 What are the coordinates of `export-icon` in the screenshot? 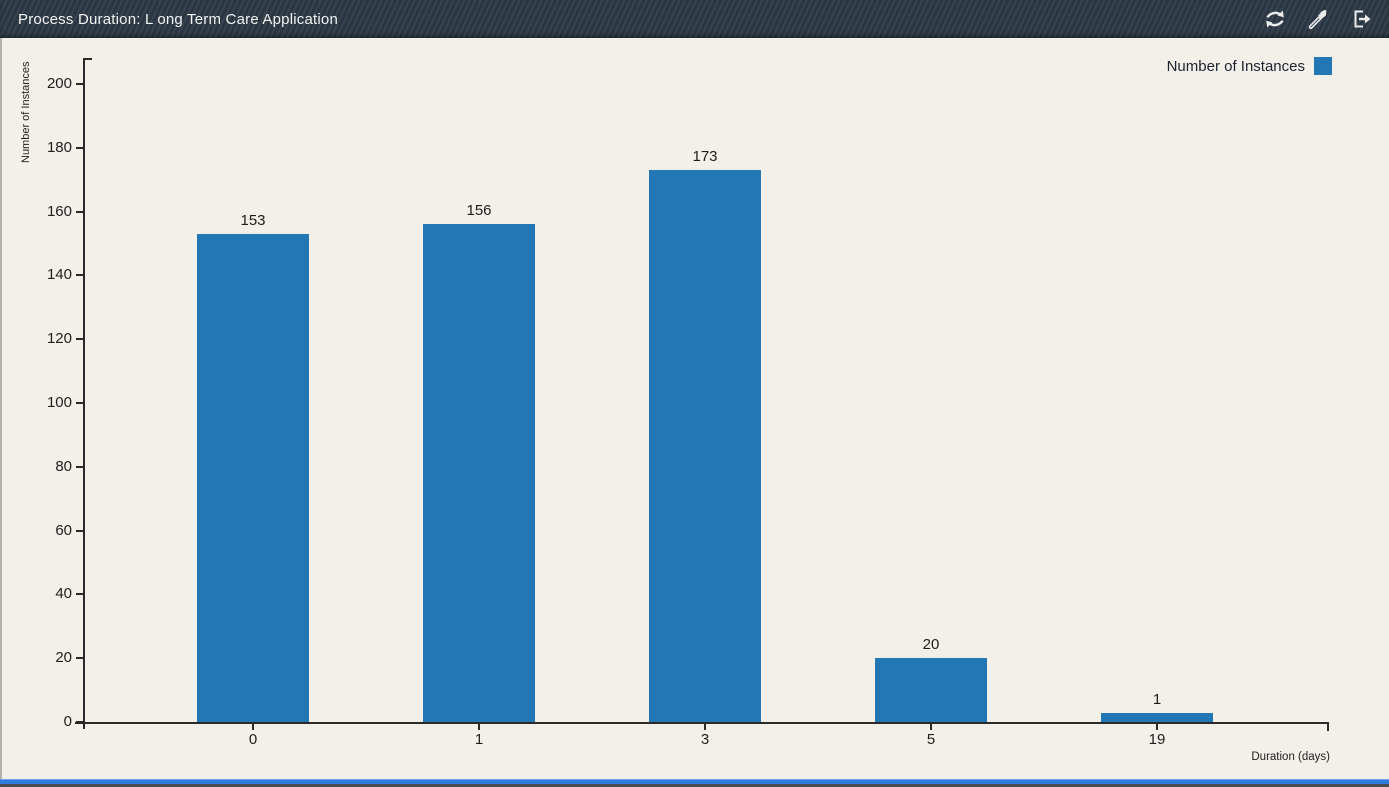 It's located at (1361, 19).